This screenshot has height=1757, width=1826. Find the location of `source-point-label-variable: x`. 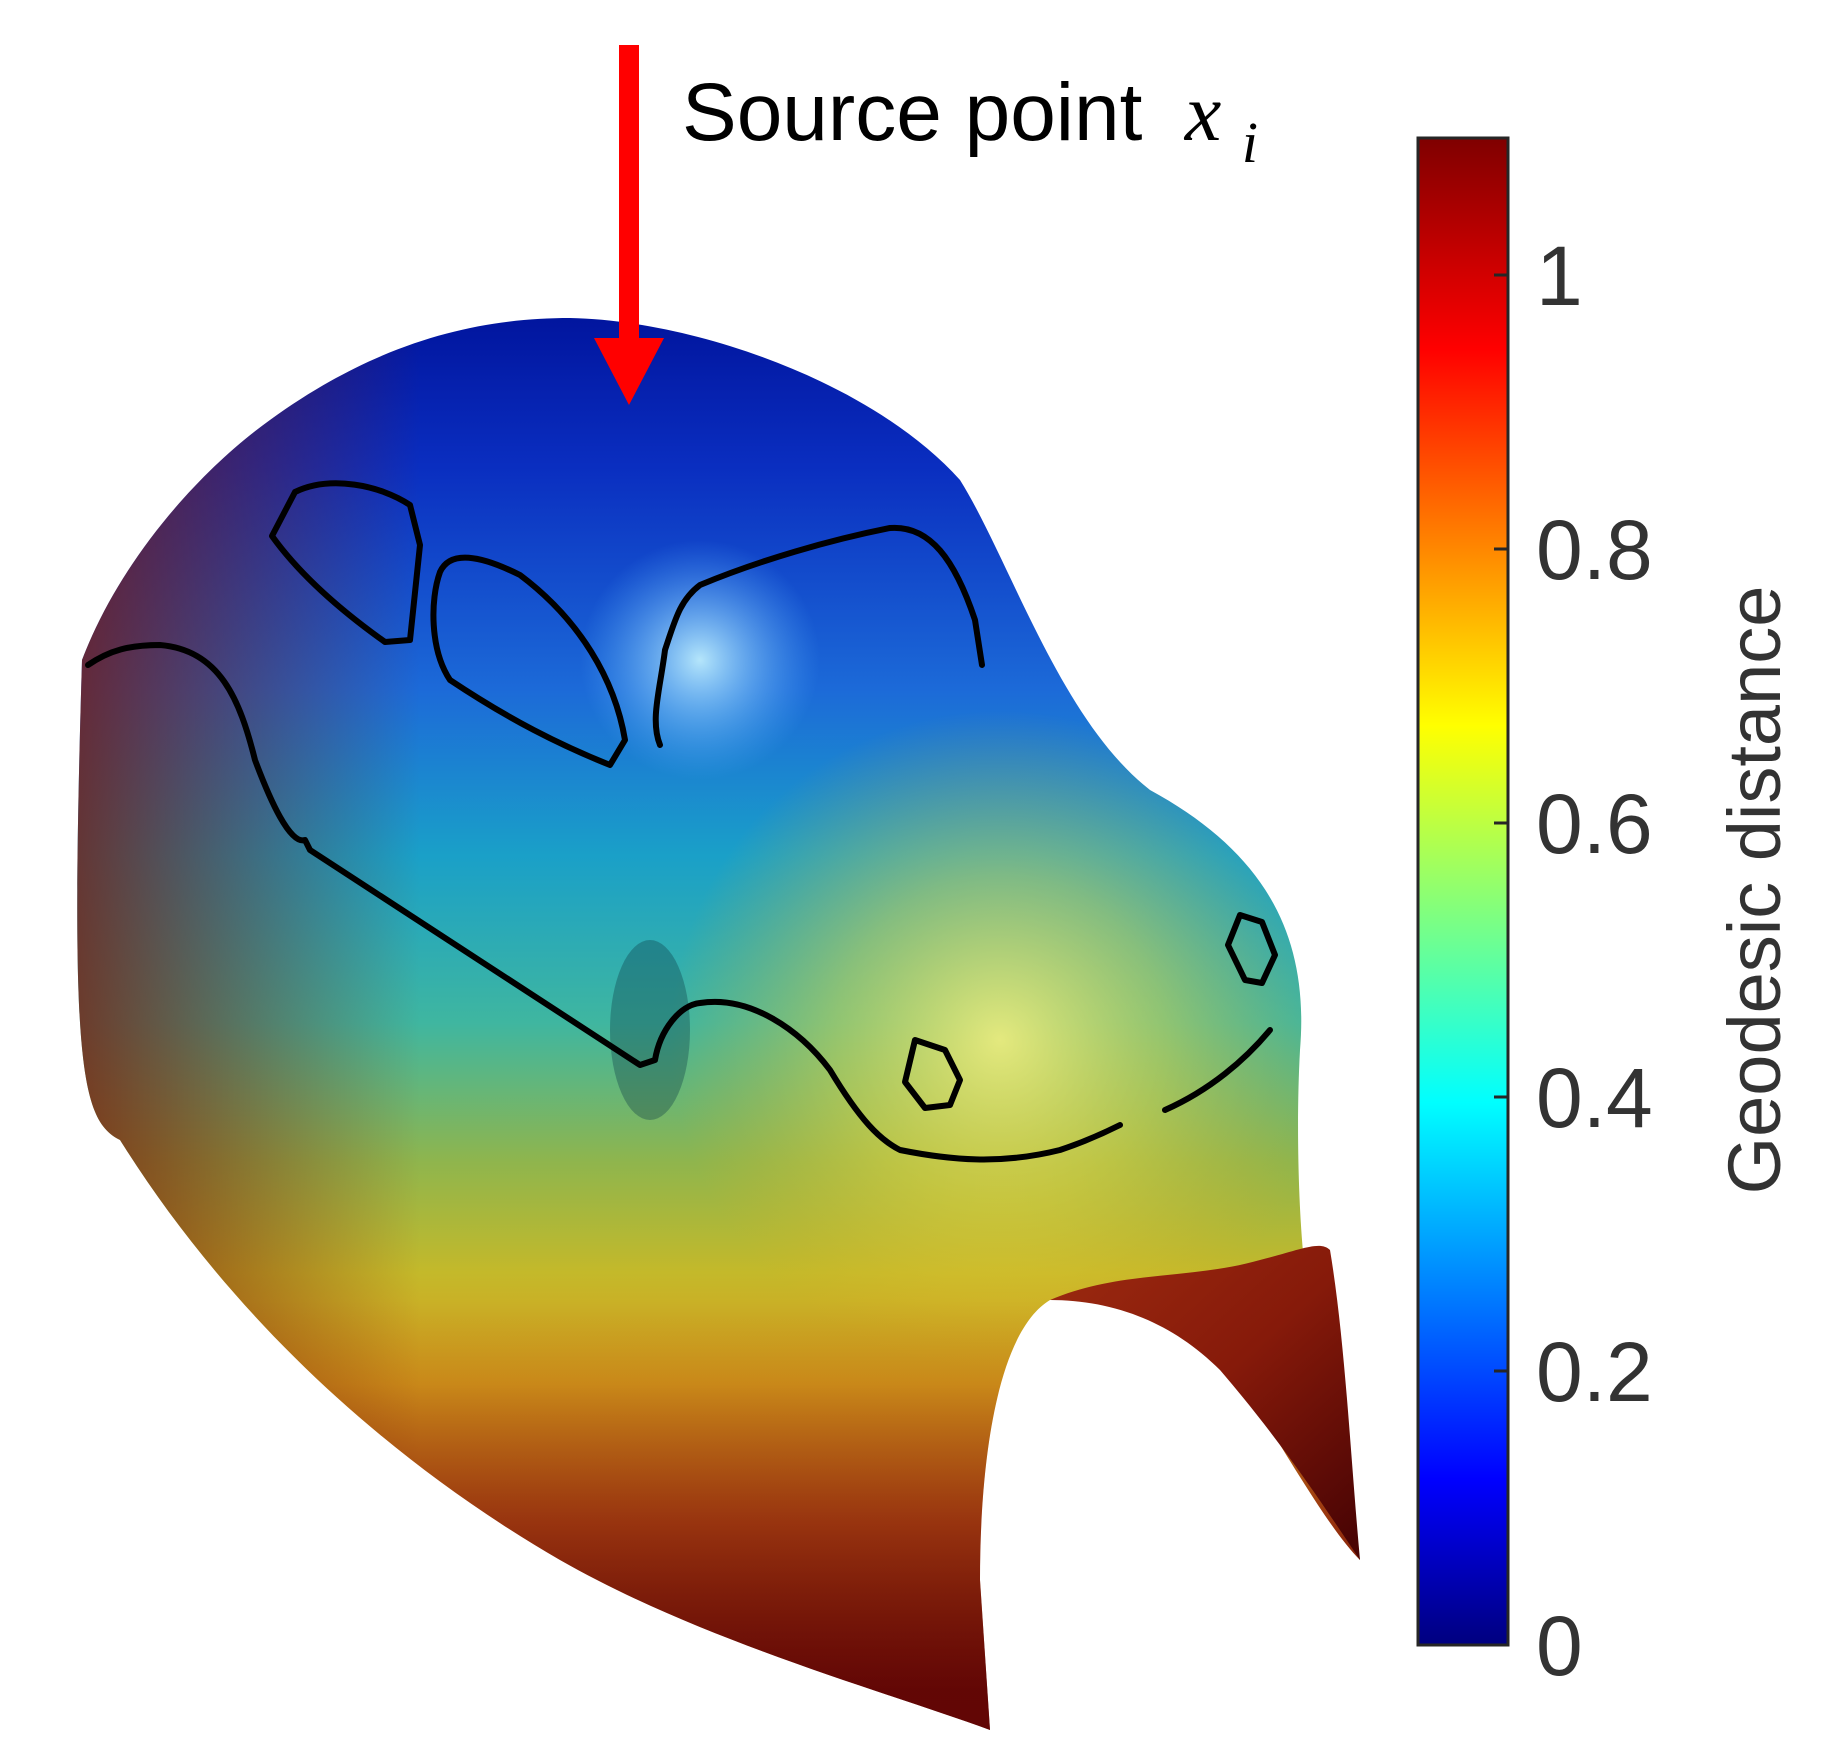

source-point-label-variable: x is located at coordinates (1202, 112).